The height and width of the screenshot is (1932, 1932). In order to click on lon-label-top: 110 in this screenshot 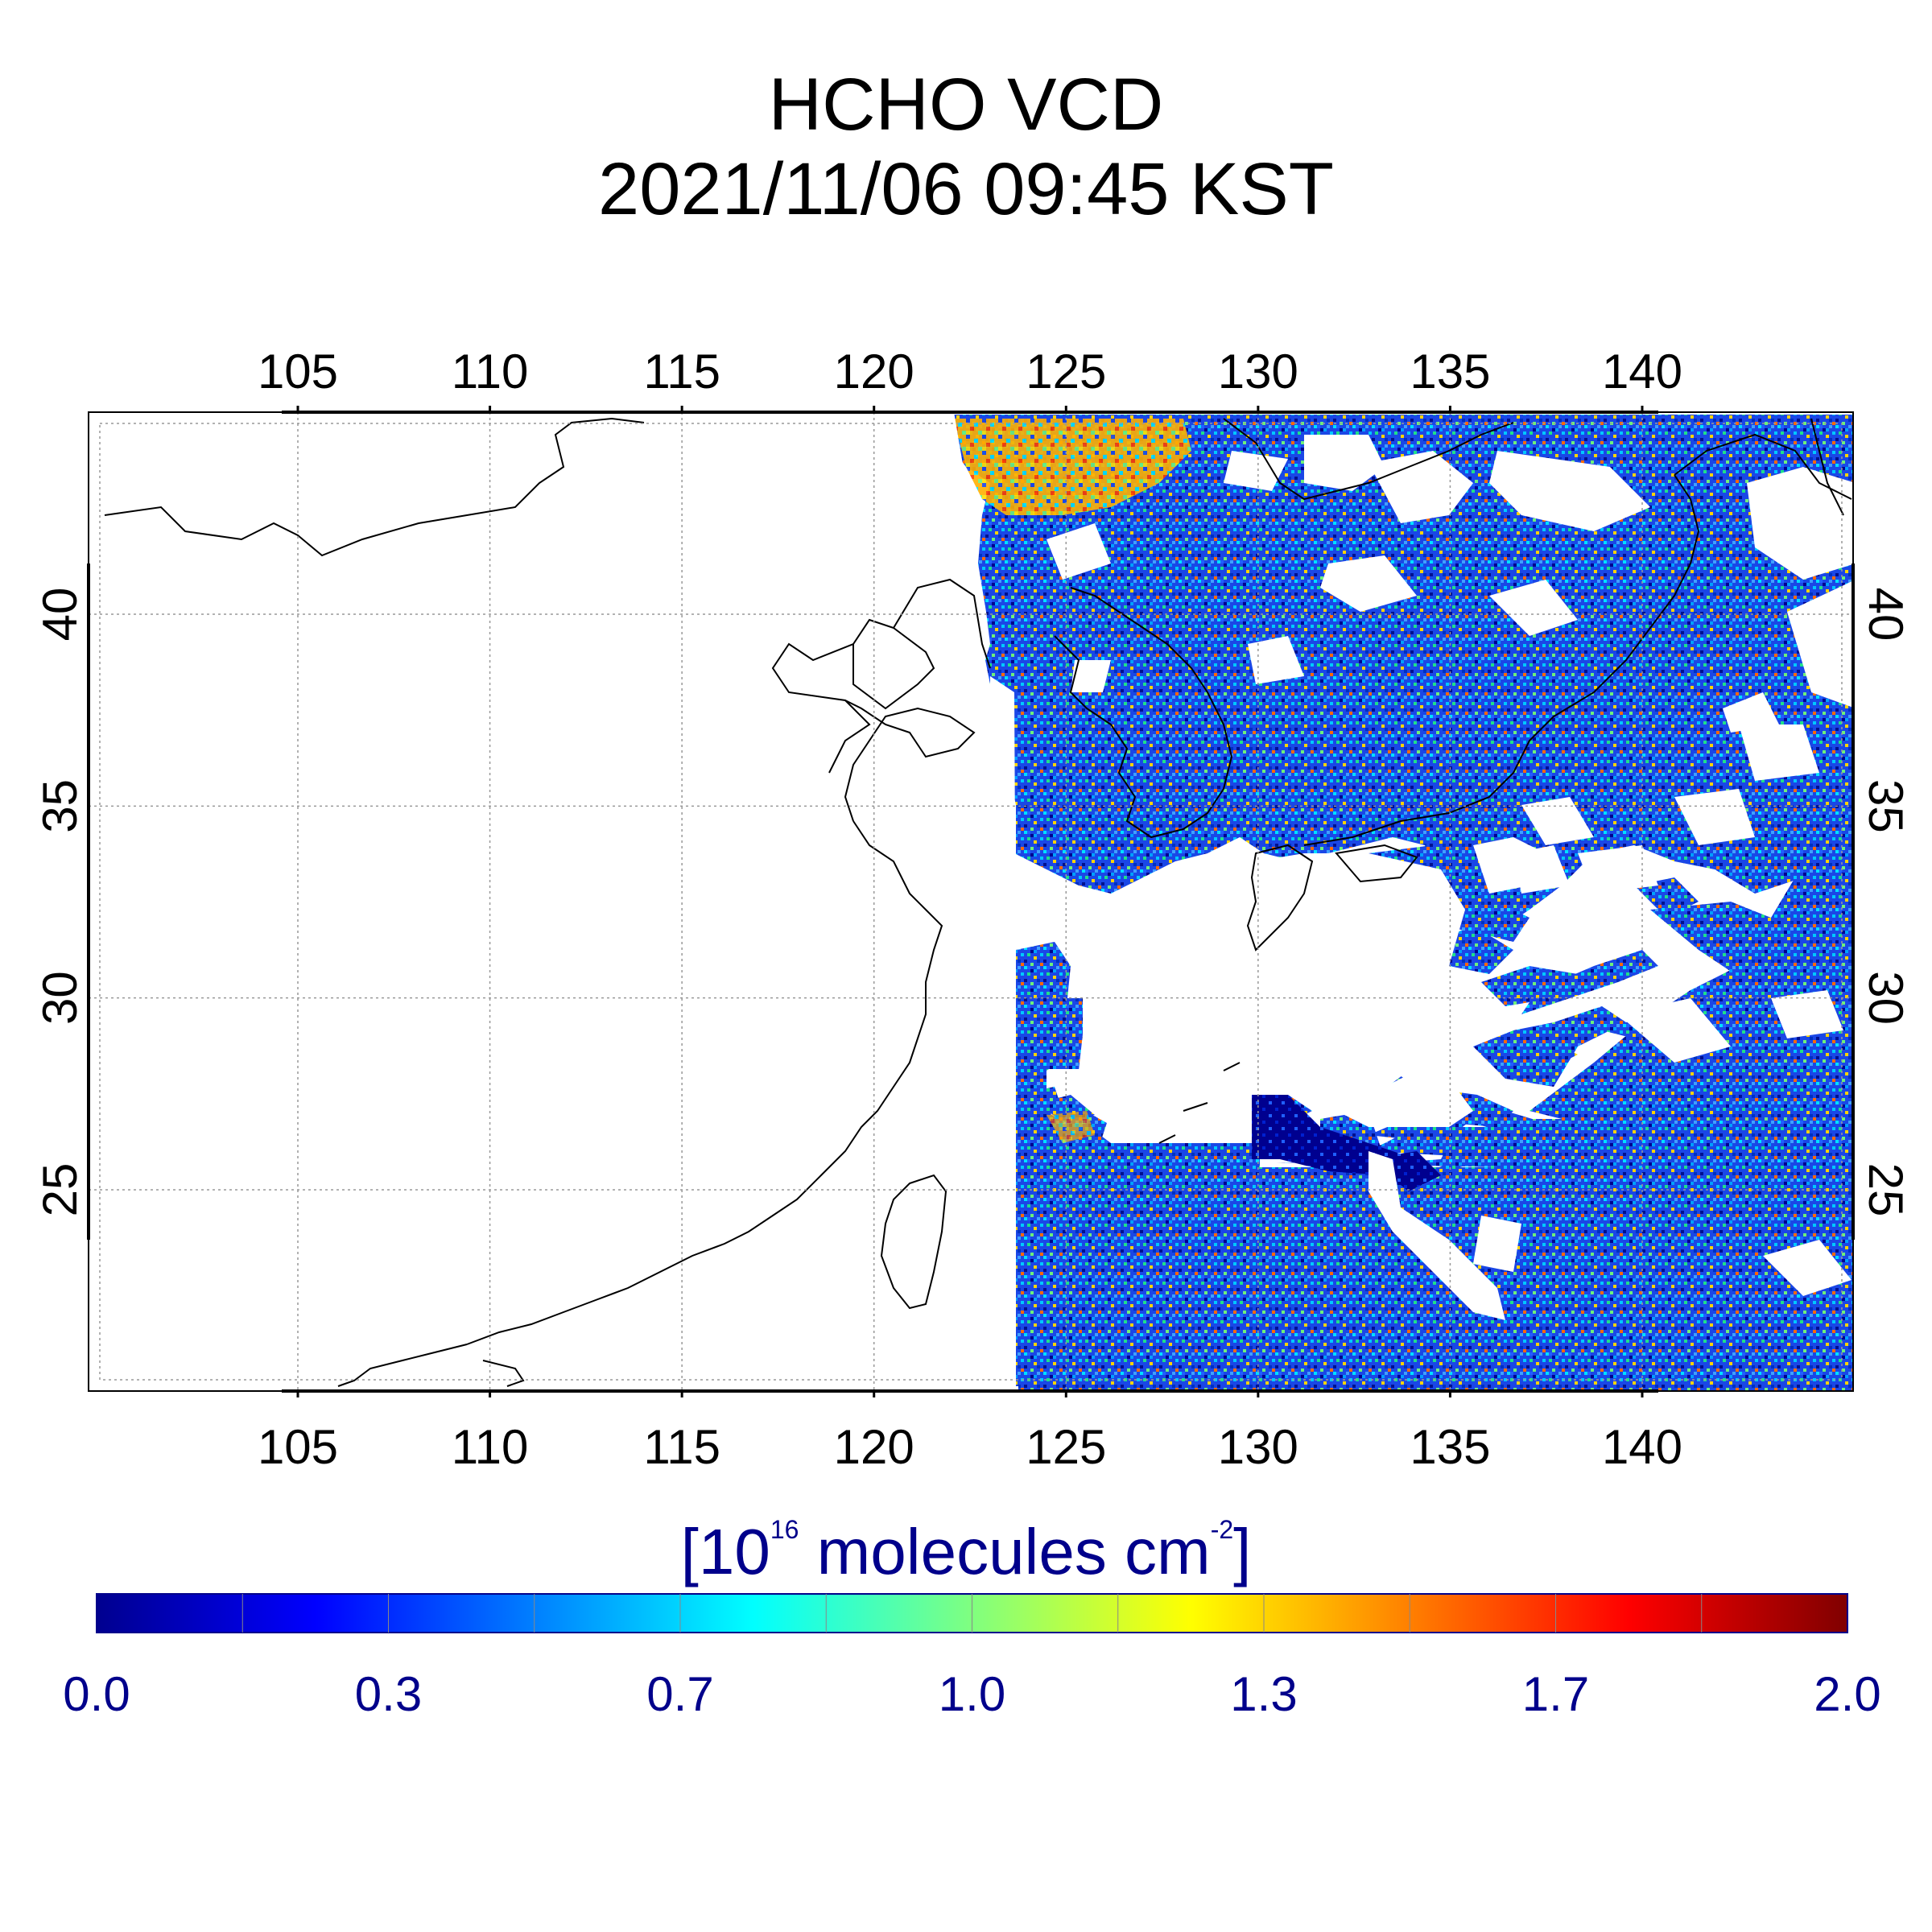, I will do `click(490, 371)`.